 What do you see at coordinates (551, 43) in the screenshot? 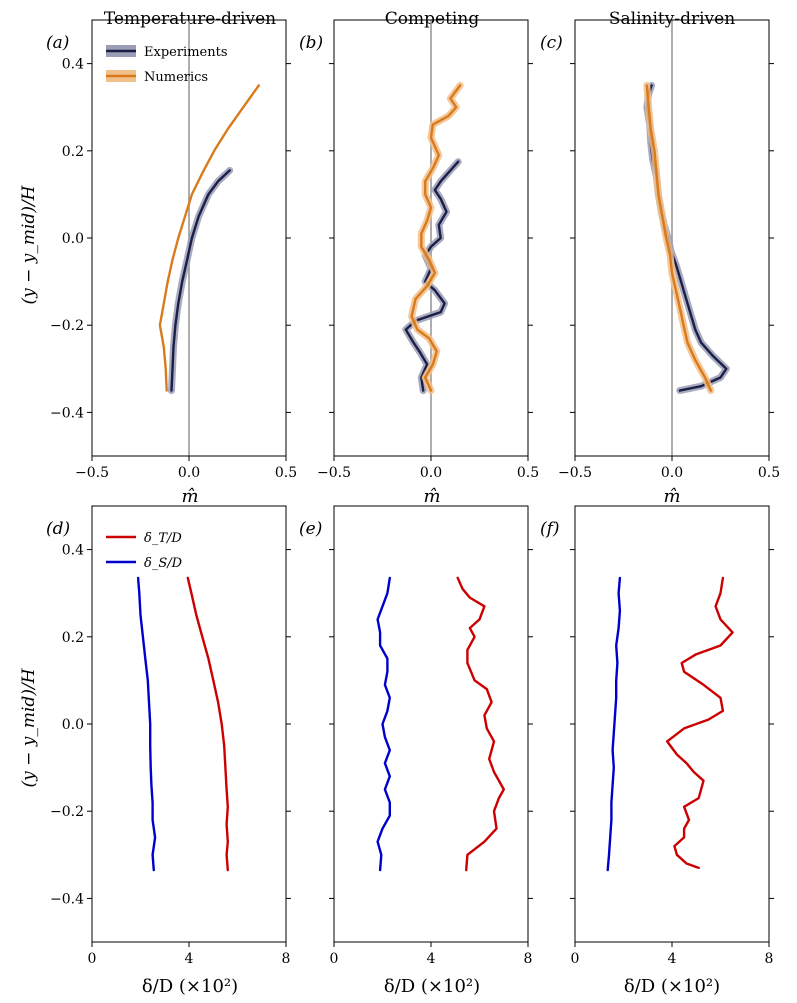
I see `panel-letter: (c)` at bounding box center [551, 43].